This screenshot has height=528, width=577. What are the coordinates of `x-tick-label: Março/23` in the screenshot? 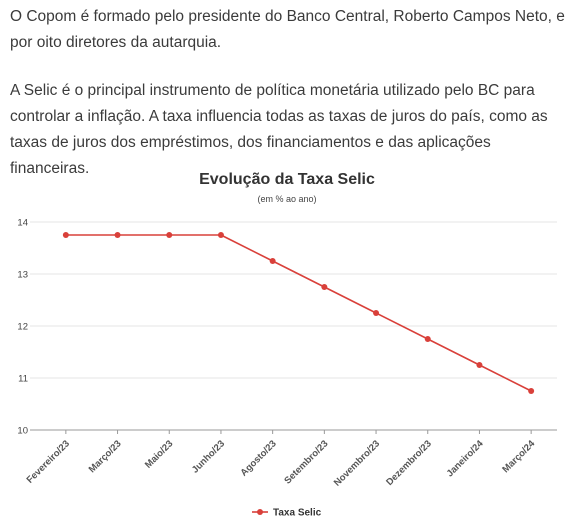 It's located at (105, 456).